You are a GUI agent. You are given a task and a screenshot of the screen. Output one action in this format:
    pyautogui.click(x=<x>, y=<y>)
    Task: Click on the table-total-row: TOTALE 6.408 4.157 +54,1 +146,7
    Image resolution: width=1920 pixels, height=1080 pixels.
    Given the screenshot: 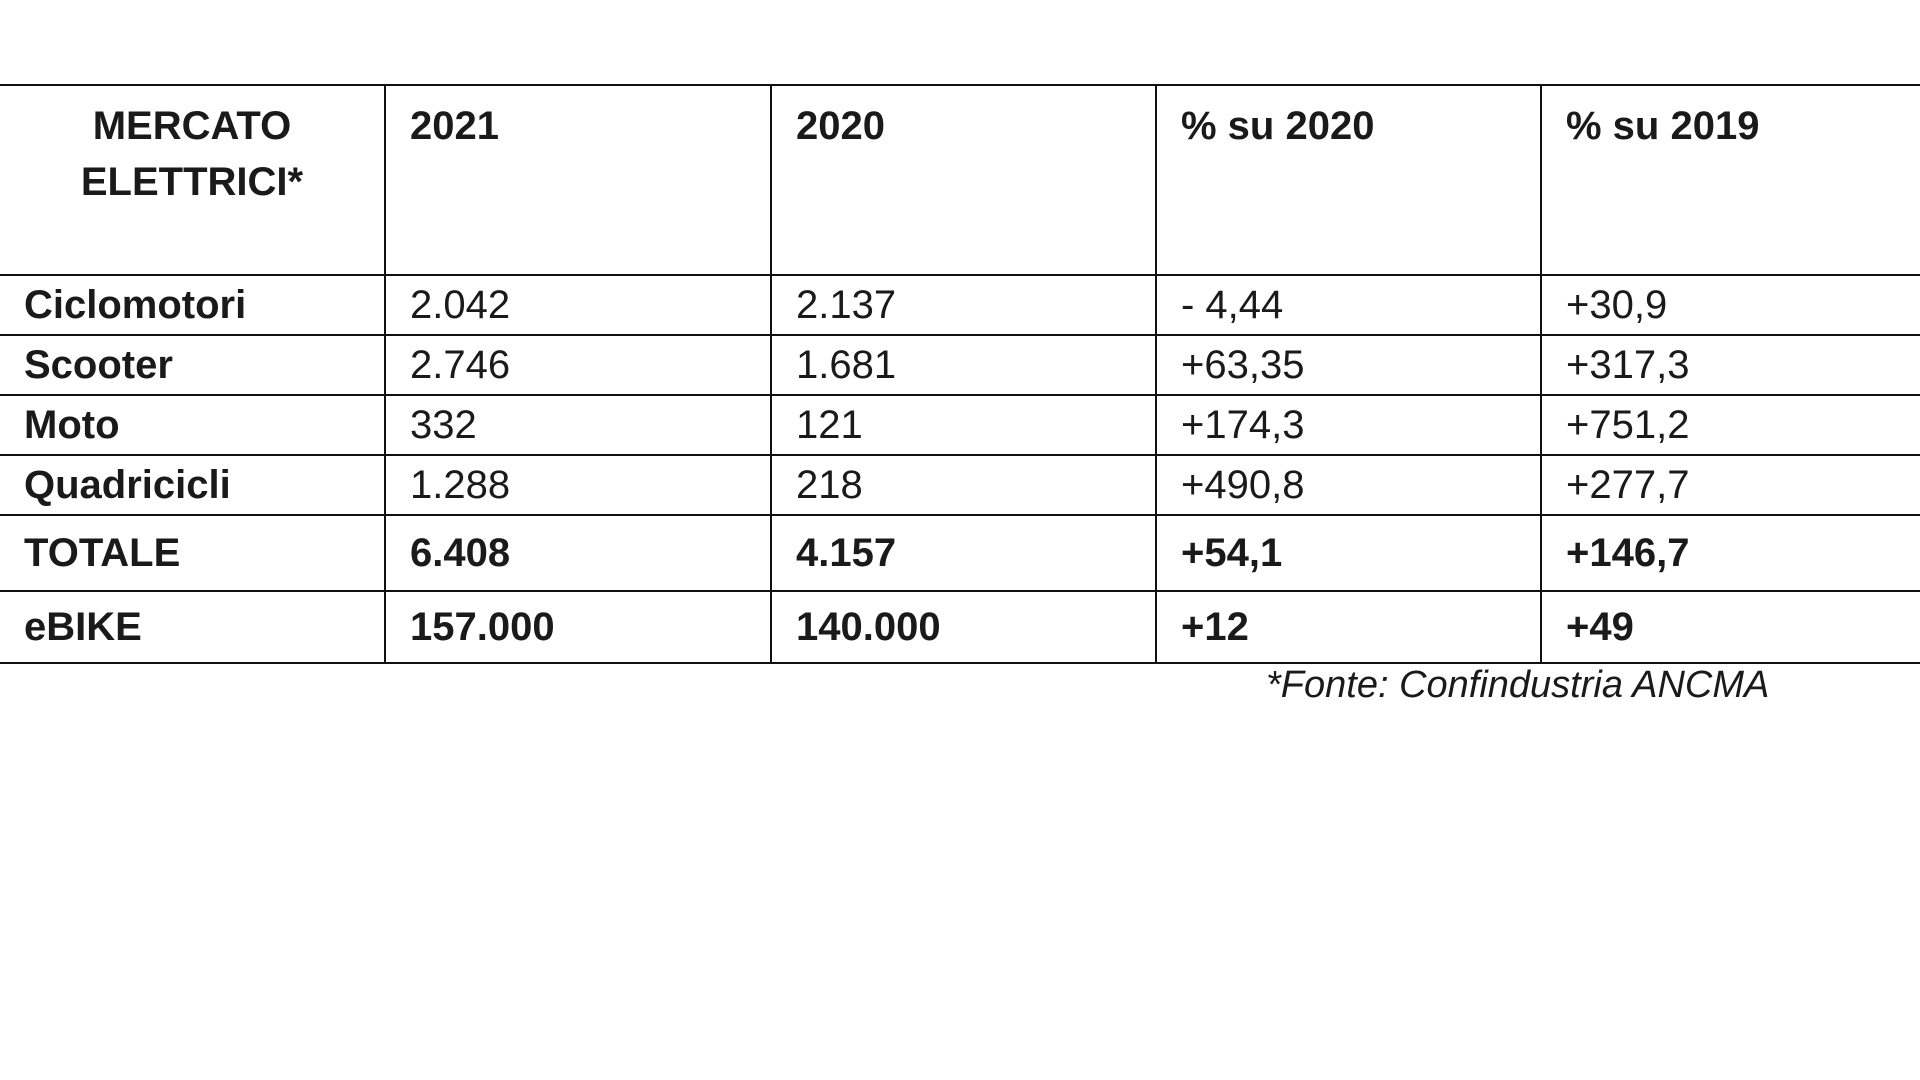 What is the action you would take?
    pyautogui.click(x=960, y=553)
    